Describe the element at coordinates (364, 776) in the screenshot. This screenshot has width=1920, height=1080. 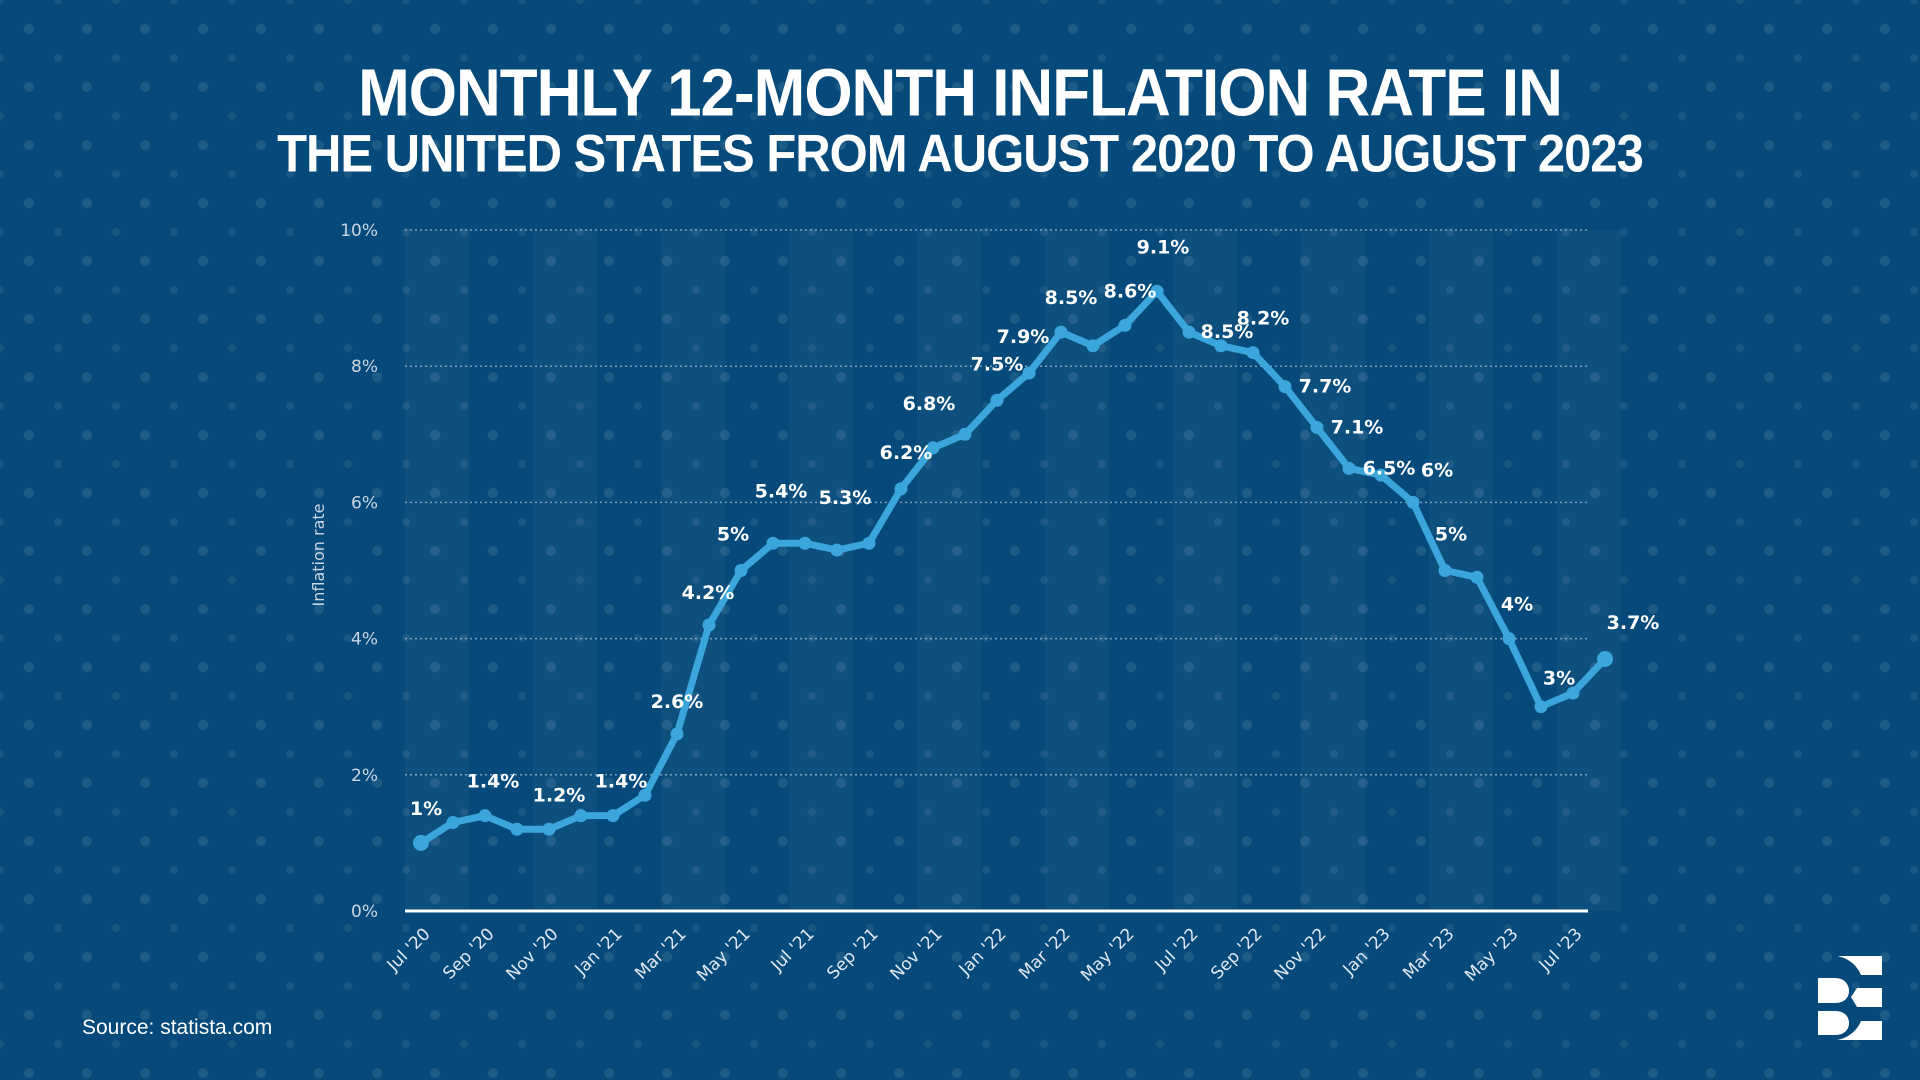
I see `y-tick-label: 2%` at that location.